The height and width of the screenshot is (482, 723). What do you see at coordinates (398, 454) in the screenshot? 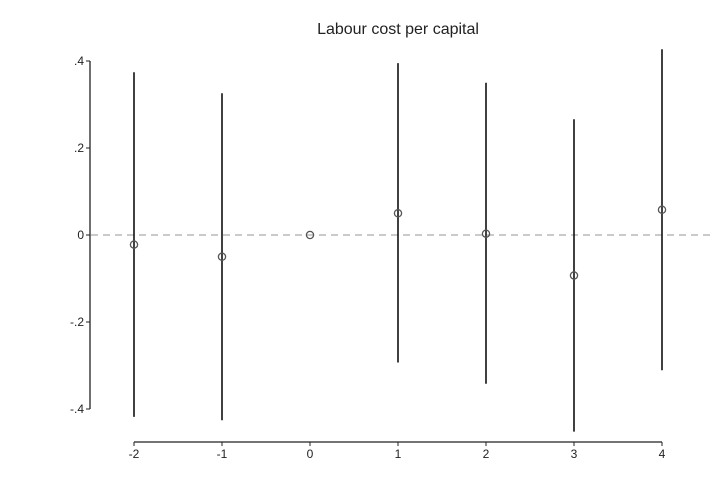
I see `x-tick-label: 1` at bounding box center [398, 454].